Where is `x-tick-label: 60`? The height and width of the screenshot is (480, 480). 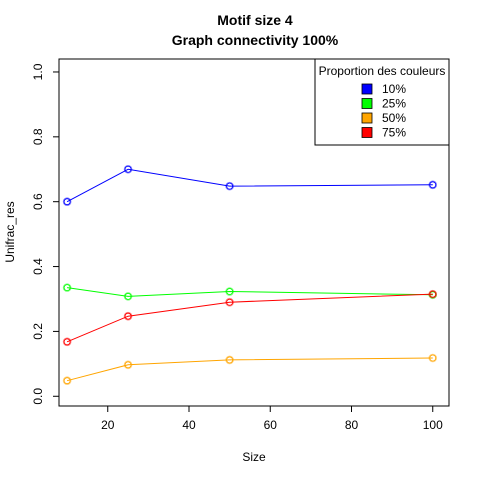 x-tick-label: 60 is located at coordinates (271, 425).